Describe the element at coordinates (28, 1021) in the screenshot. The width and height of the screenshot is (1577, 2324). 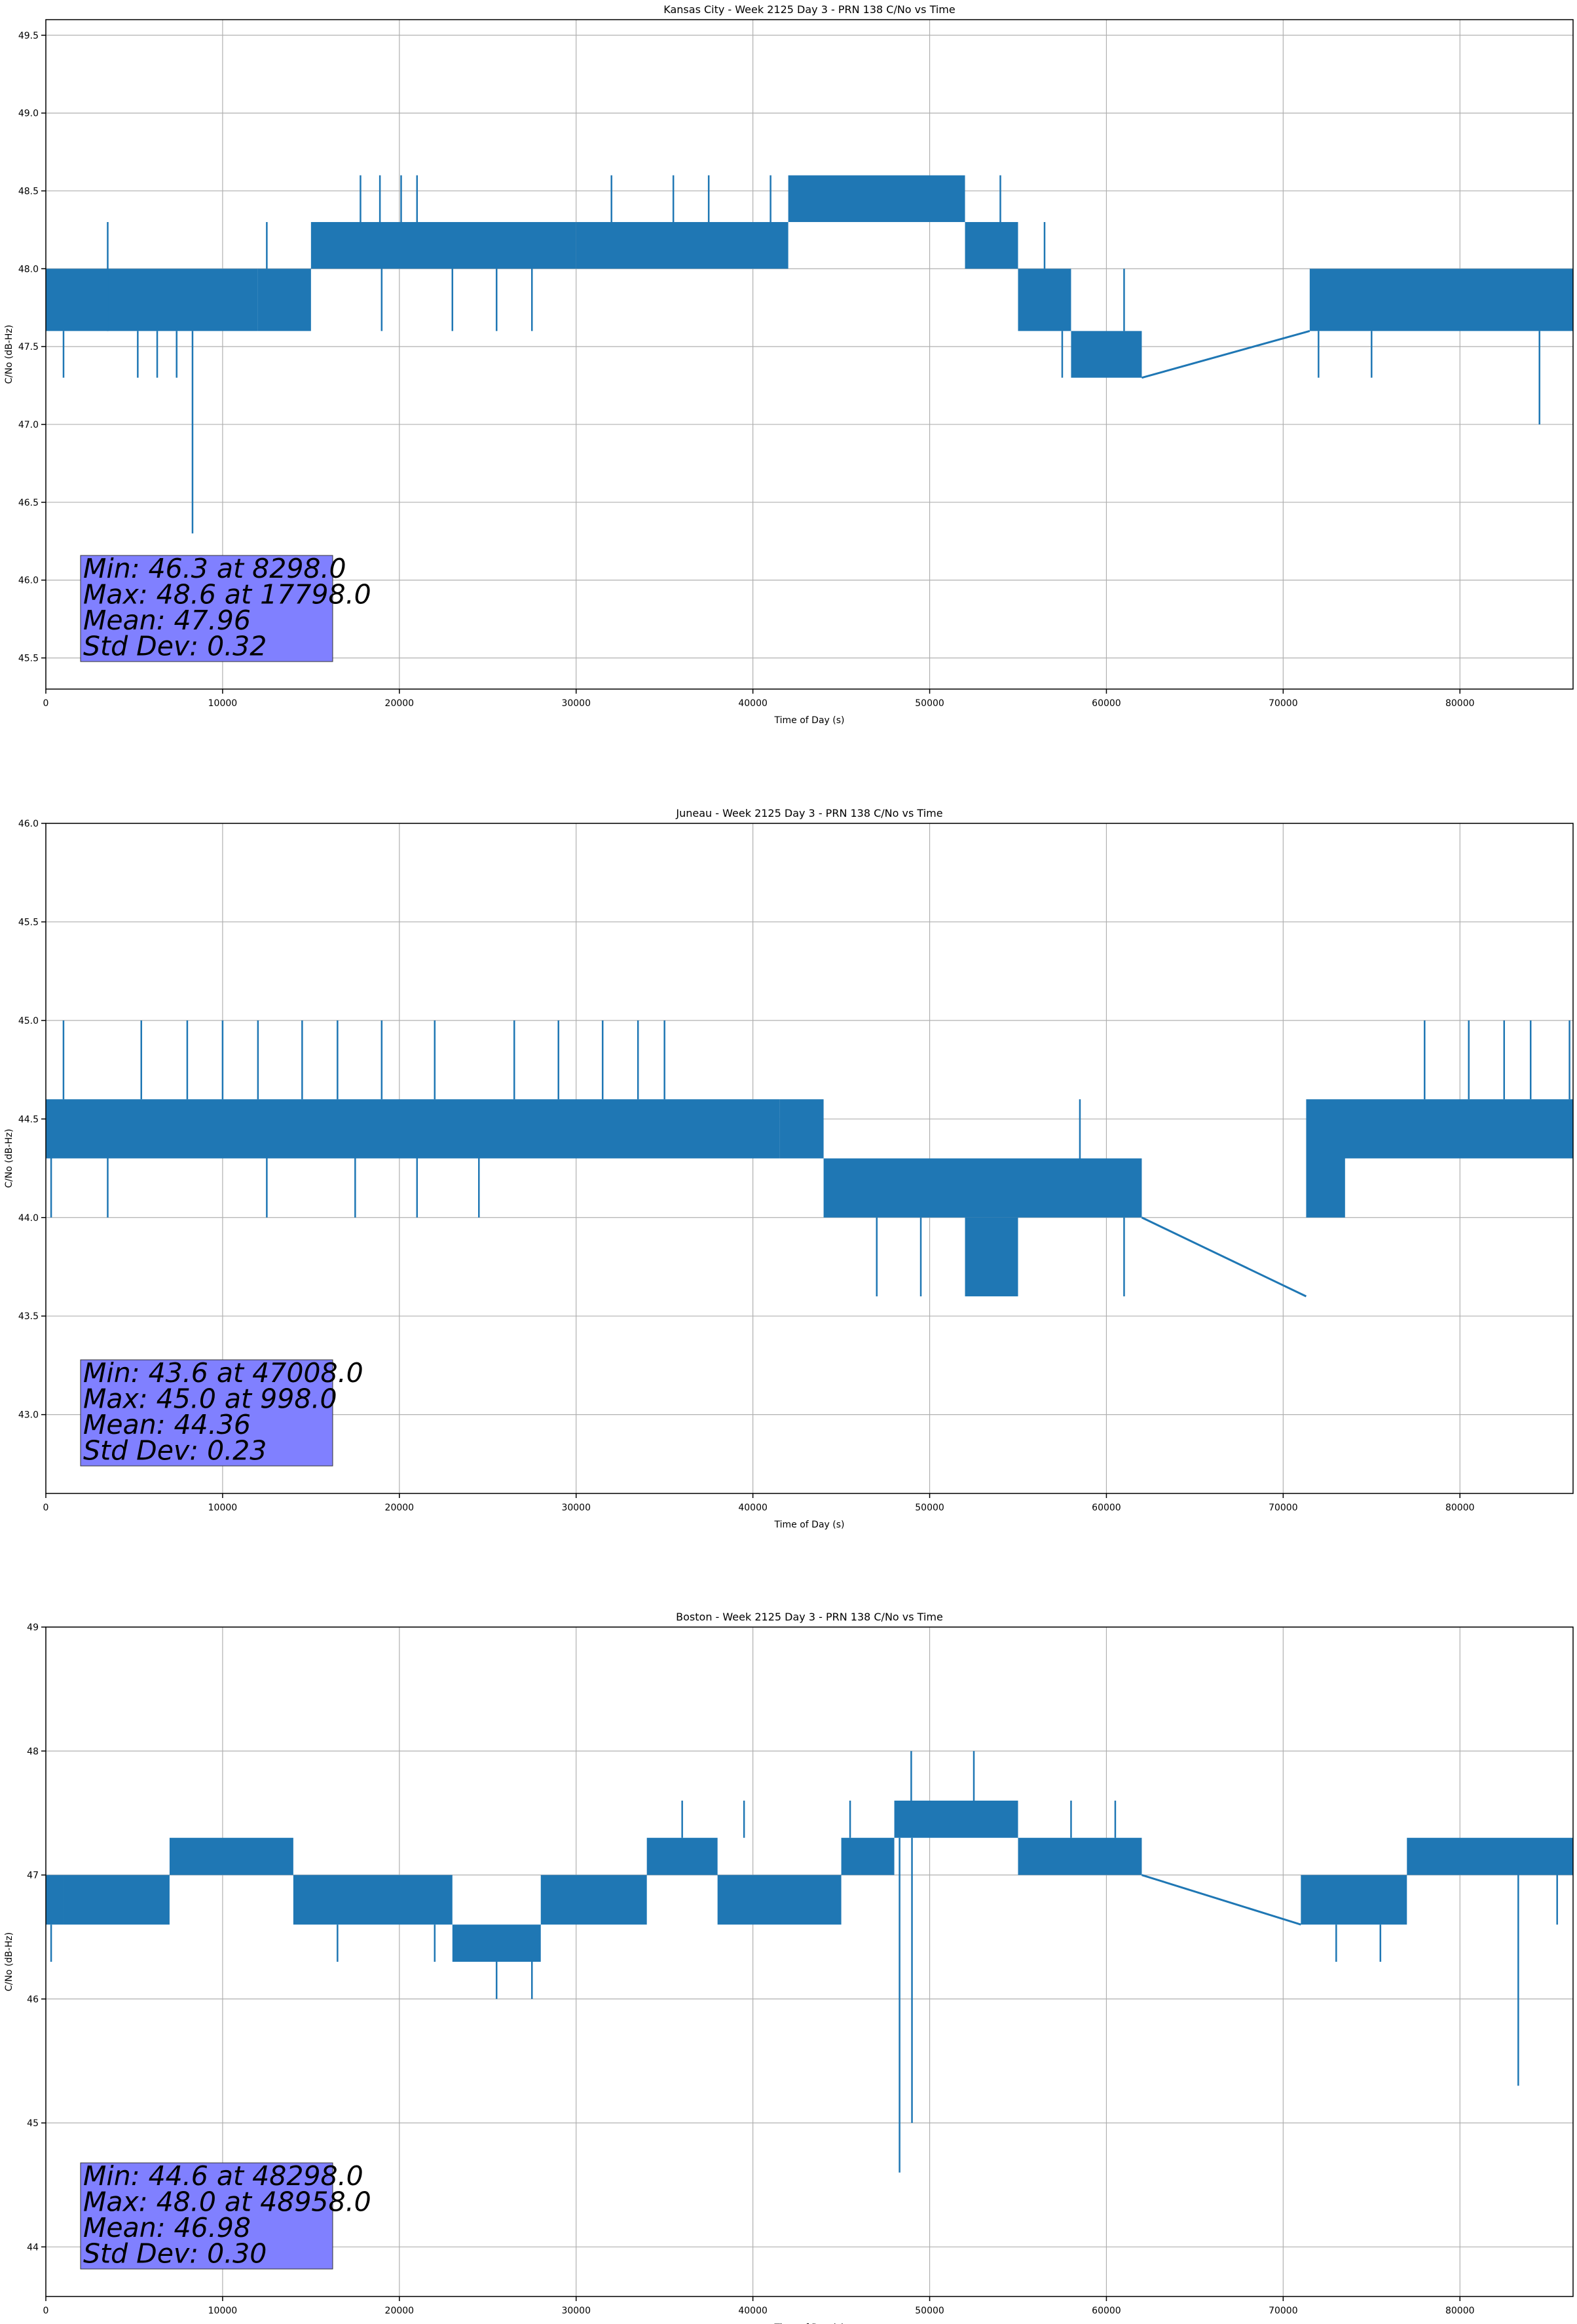
I see `y-tick-label: 45.0` at that location.